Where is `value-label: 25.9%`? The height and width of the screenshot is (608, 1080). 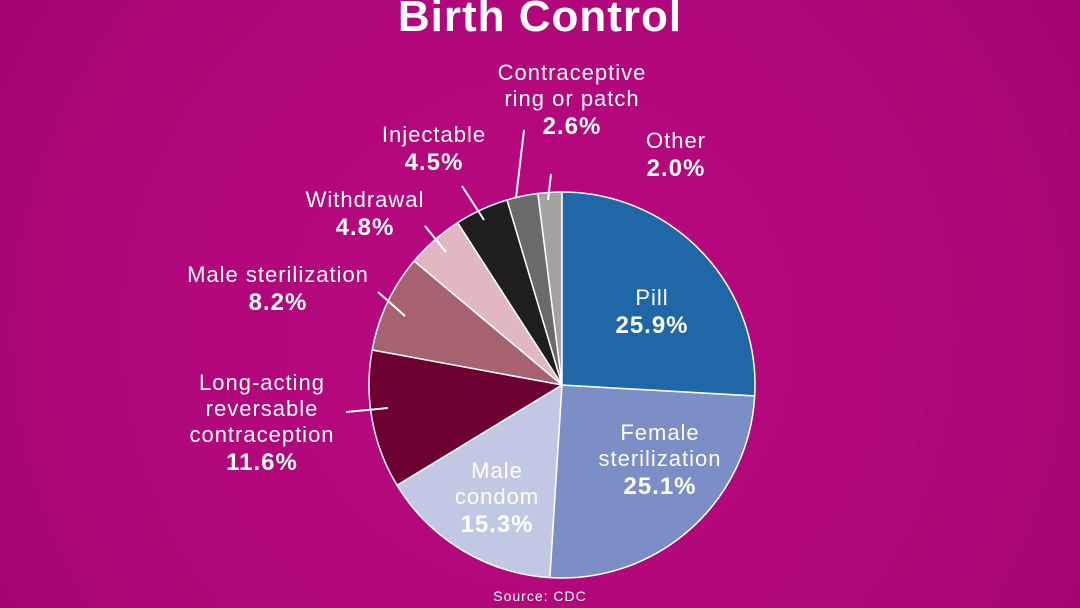
value-label: 25.9% is located at coordinates (652, 325).